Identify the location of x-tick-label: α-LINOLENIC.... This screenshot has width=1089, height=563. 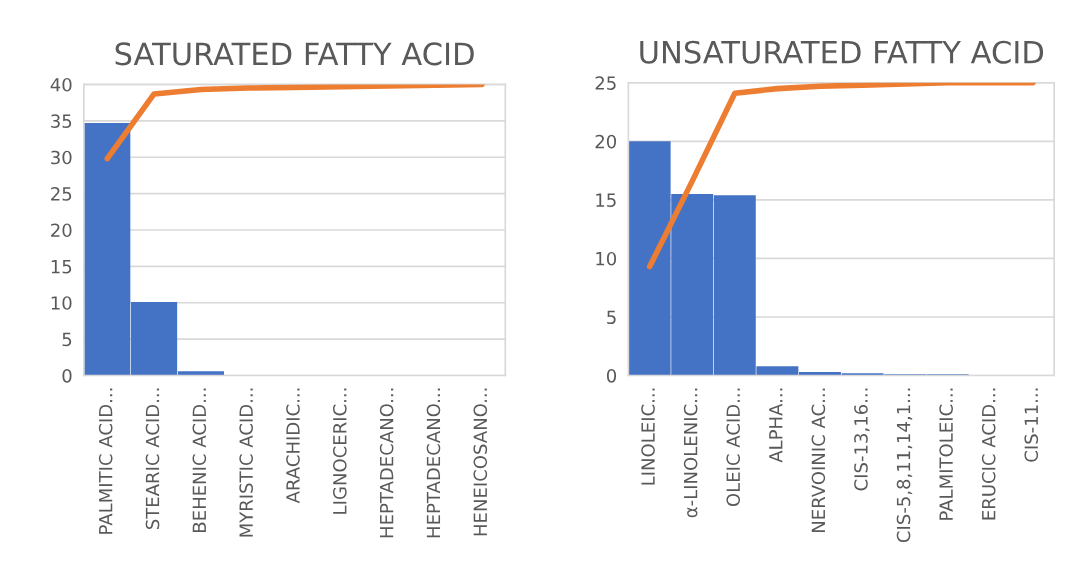
(690, 453).